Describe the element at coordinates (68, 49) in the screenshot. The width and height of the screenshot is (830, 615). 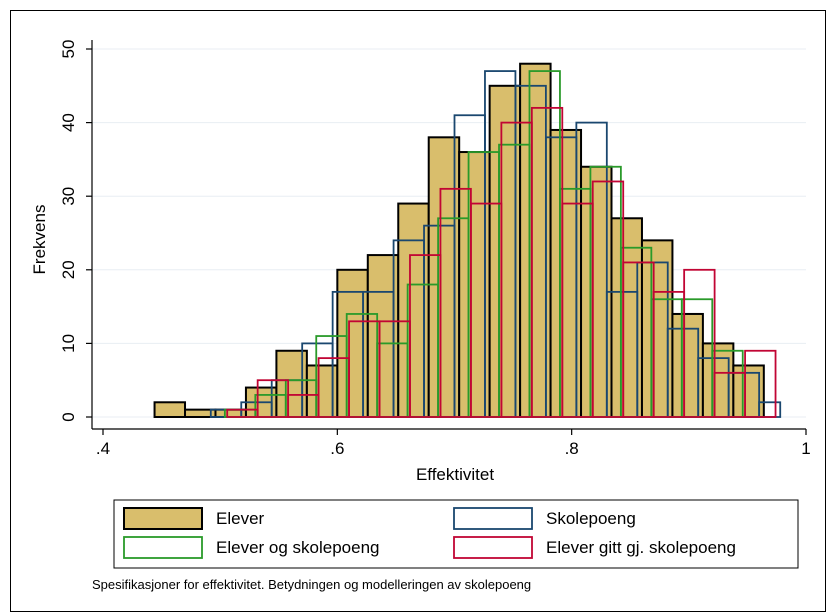
I see `y-tick-label-5: 50` at that location.